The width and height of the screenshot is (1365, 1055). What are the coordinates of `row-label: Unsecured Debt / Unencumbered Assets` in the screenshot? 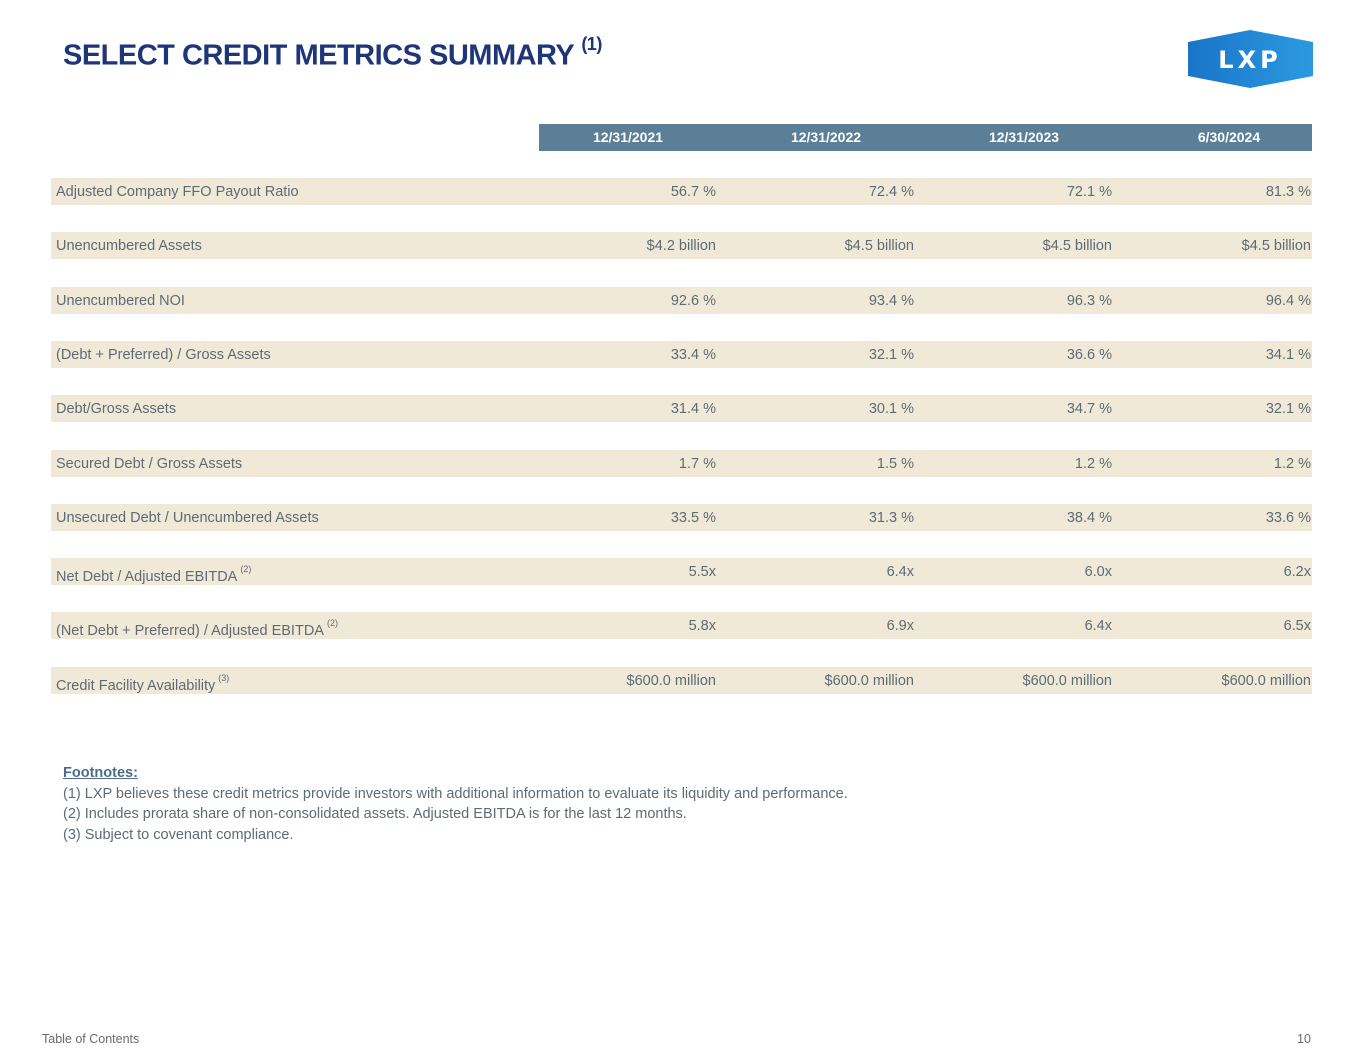 It's located at (187, 518).